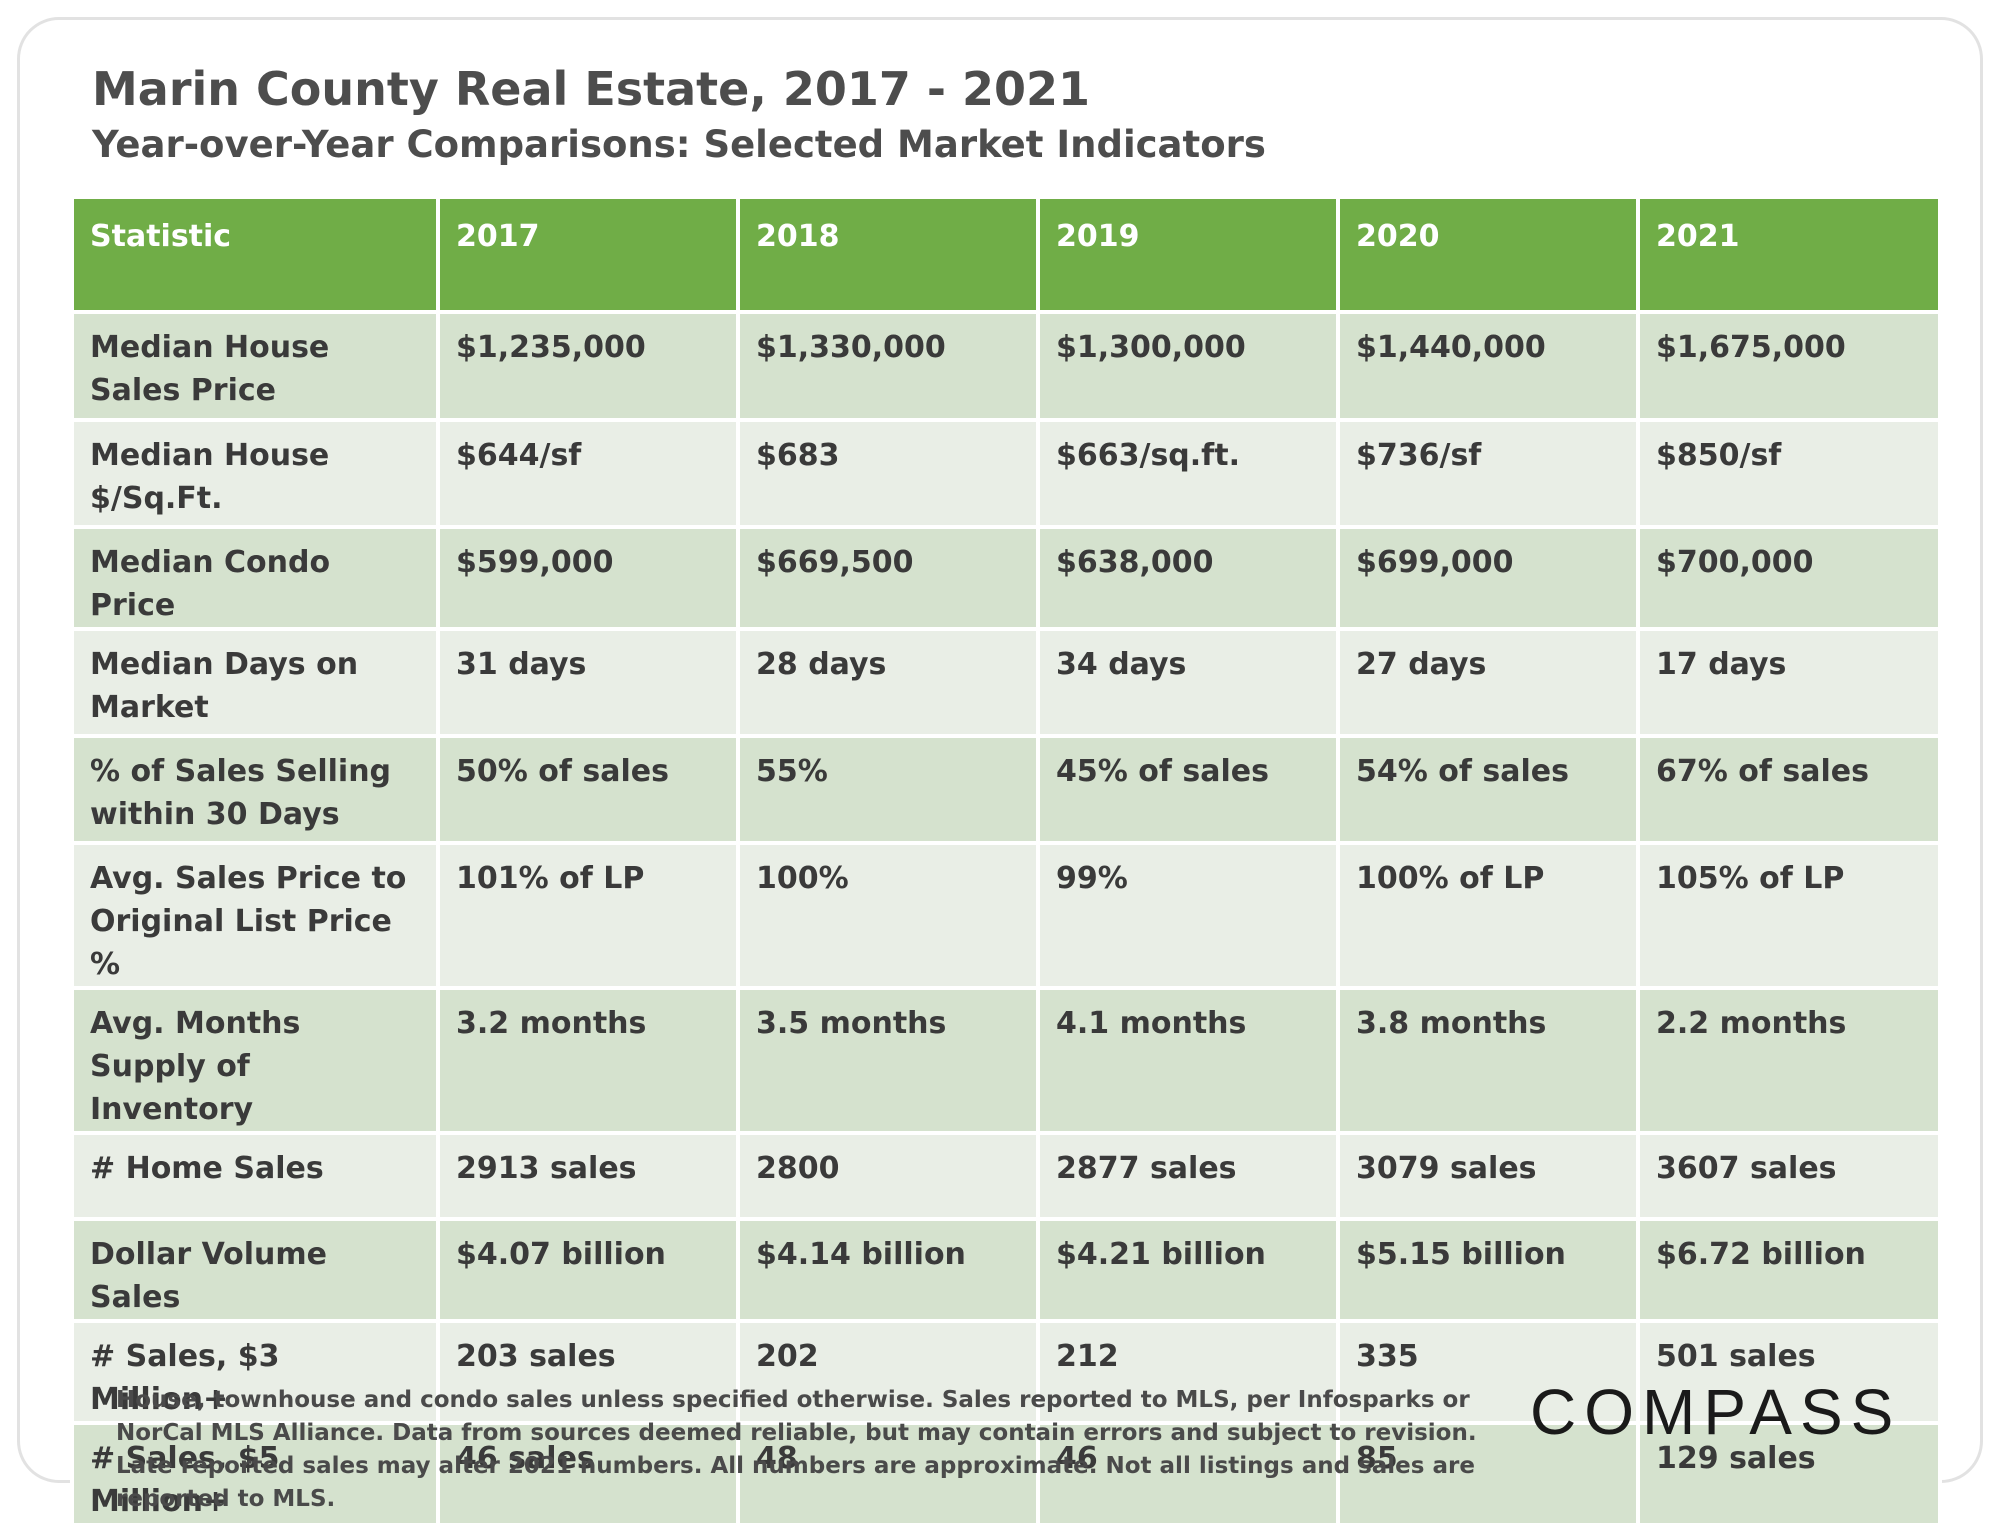  Describe the element at coordinates (588, 915) in the screenshot. I see `table-cell: 101% of LP` at that location.